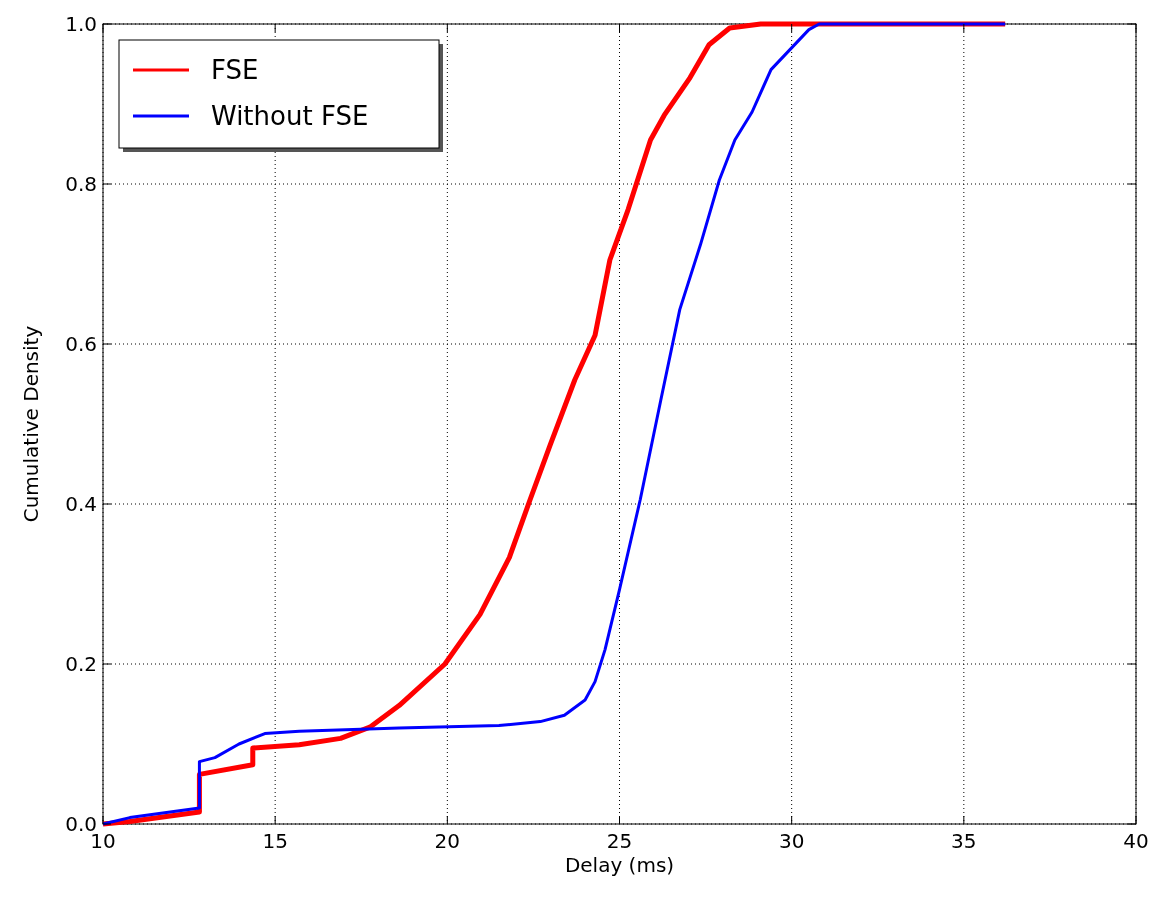 This screenshot has height=902, width=1159. I want to click on x-tick-label: 25, so click(619, 841).